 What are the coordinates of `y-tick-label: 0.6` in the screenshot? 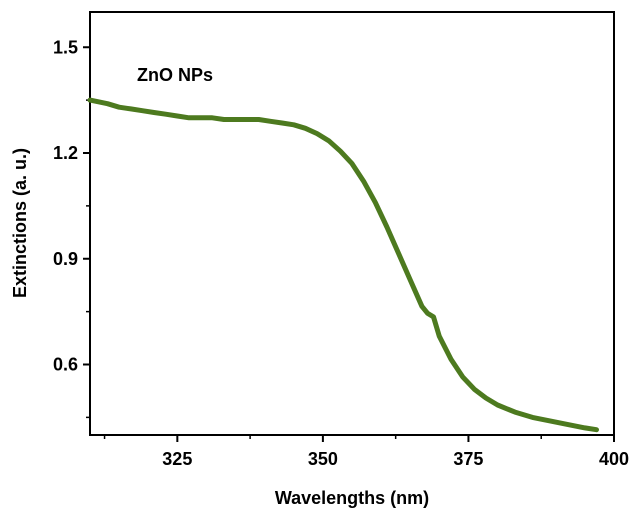 It's located at (65, 365).